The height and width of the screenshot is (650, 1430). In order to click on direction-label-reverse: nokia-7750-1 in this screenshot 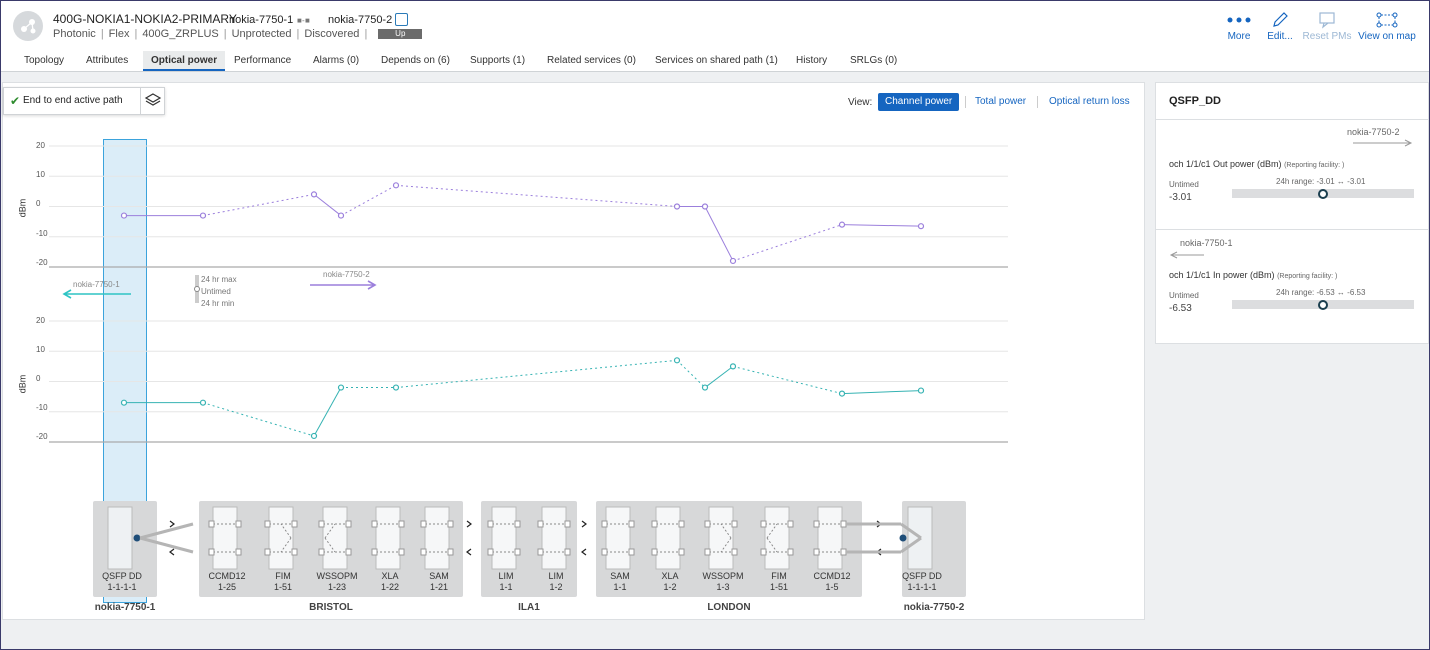, I will do `click(96, 284)`.